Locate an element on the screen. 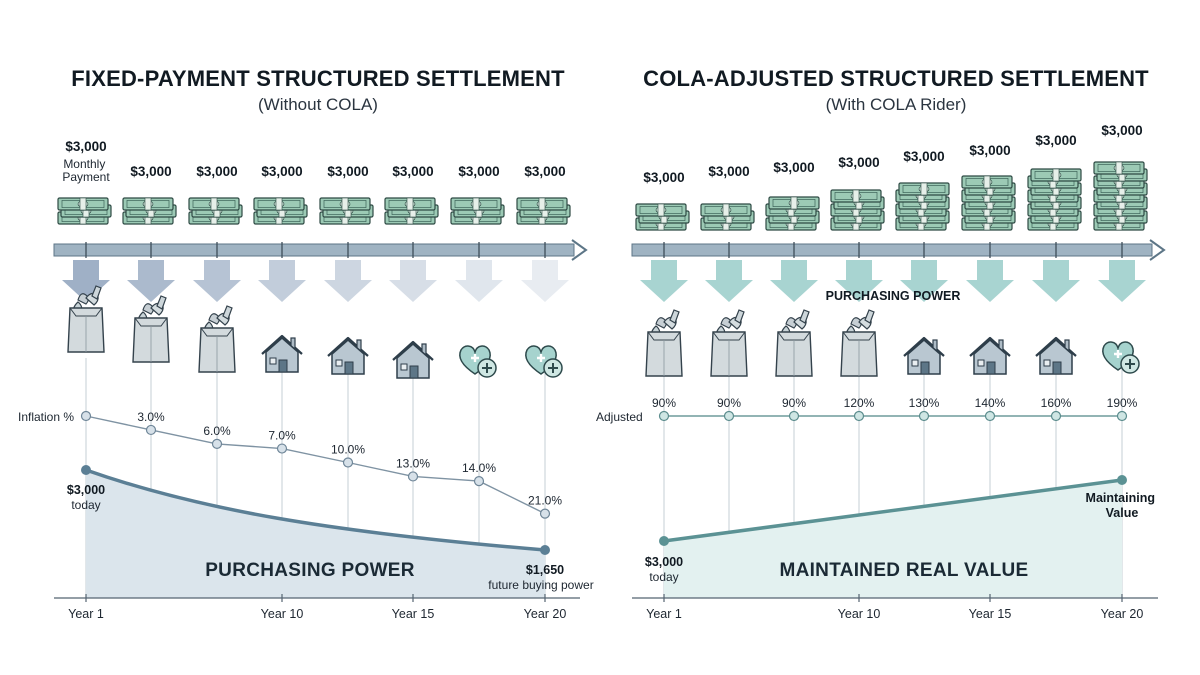 This screenshot has width=1200, height=675. right-payment-amount-6: $3,000 is located at coordinates (989, 150).